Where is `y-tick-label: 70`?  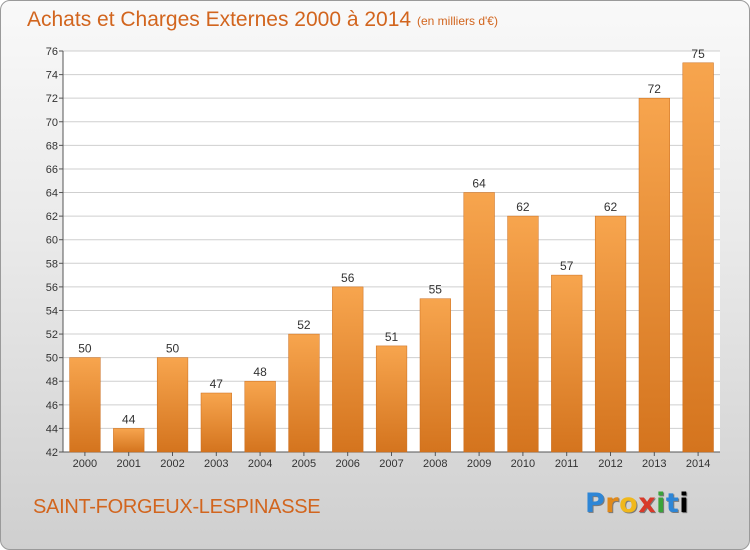
y-tick-label: 70 is located at coordinates (52, 123).